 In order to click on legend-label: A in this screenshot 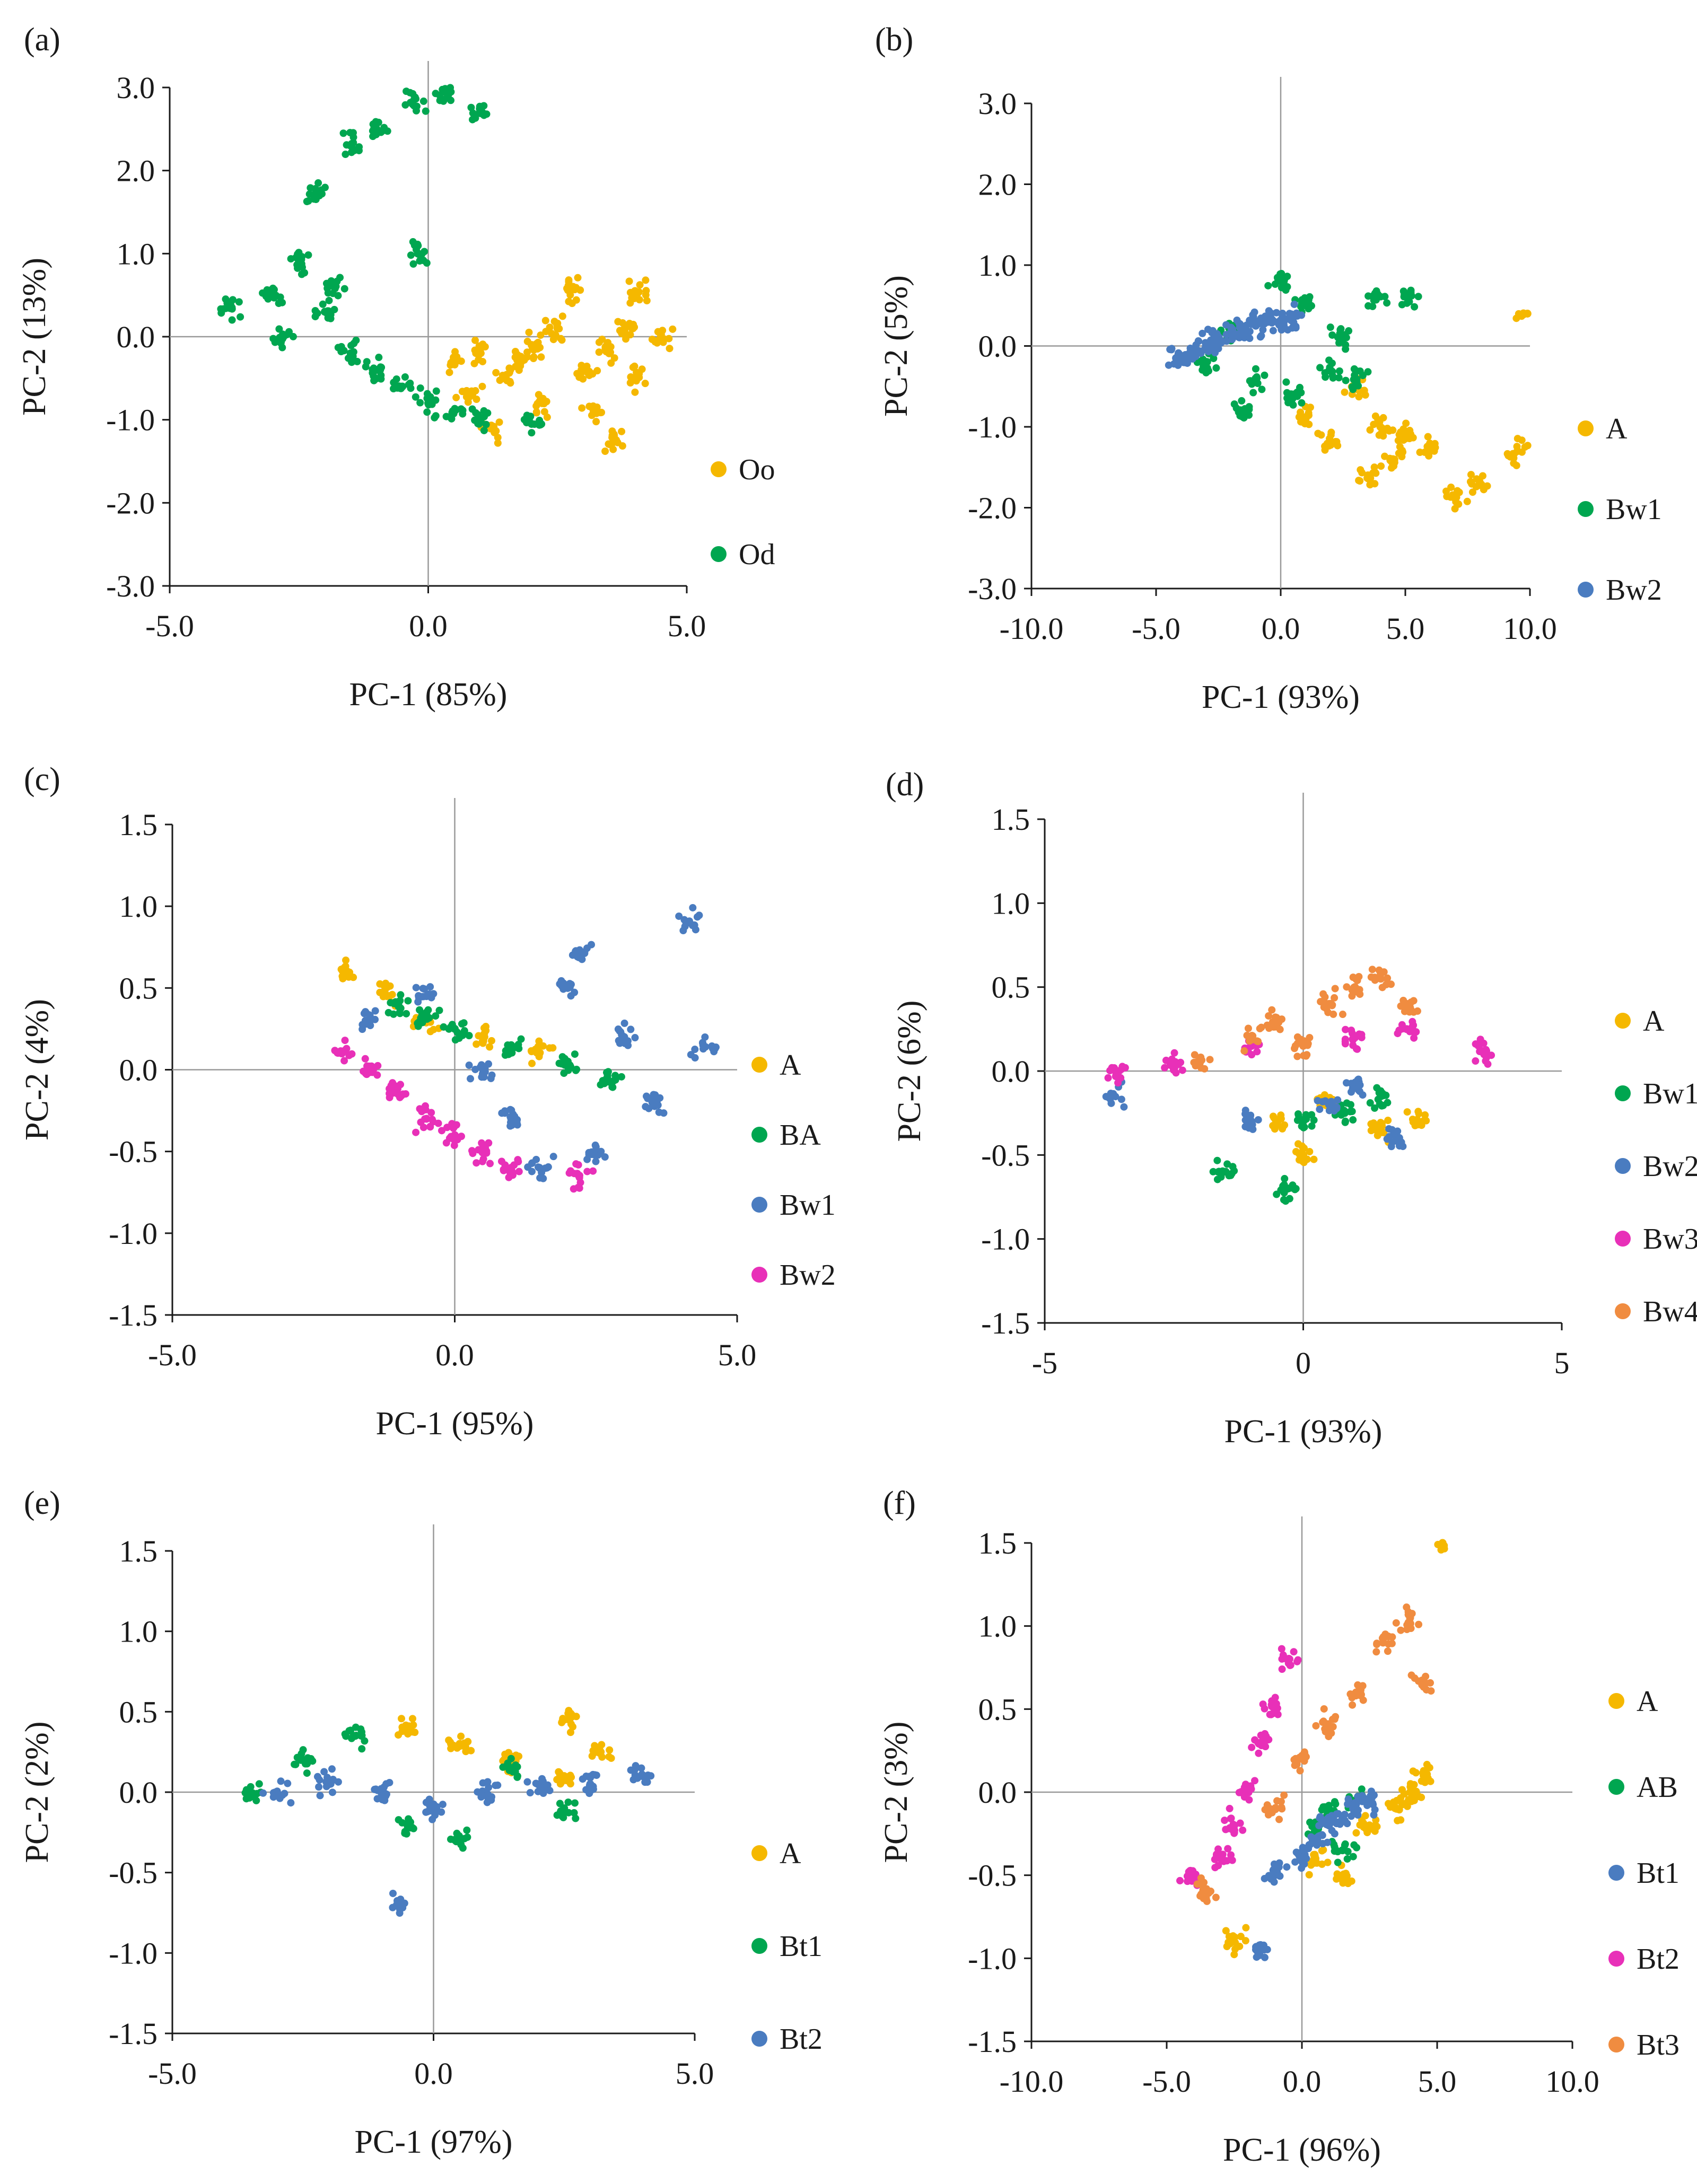, I will do `click(1647, 1701)`.